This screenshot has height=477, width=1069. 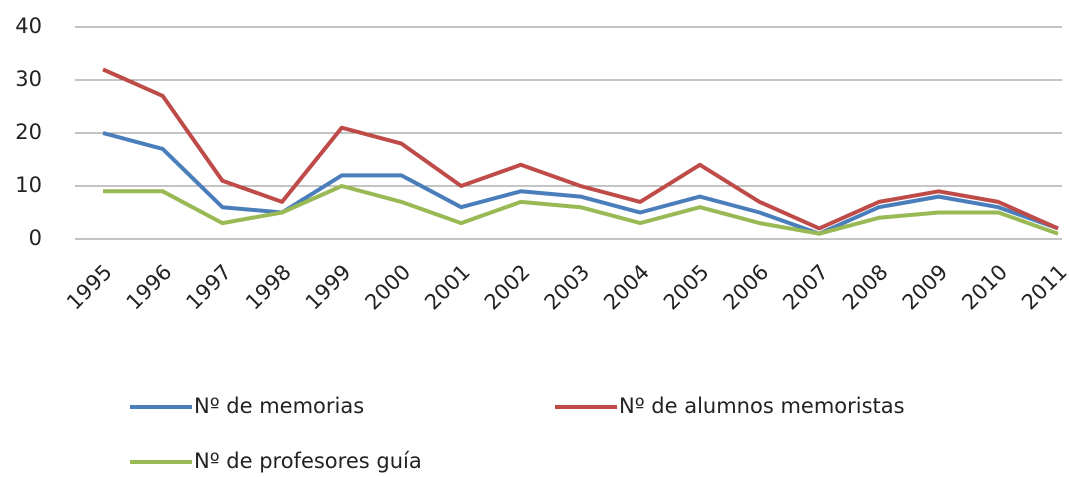 I want to click on x-tick-label: 2004, so click(x=626, y=287).